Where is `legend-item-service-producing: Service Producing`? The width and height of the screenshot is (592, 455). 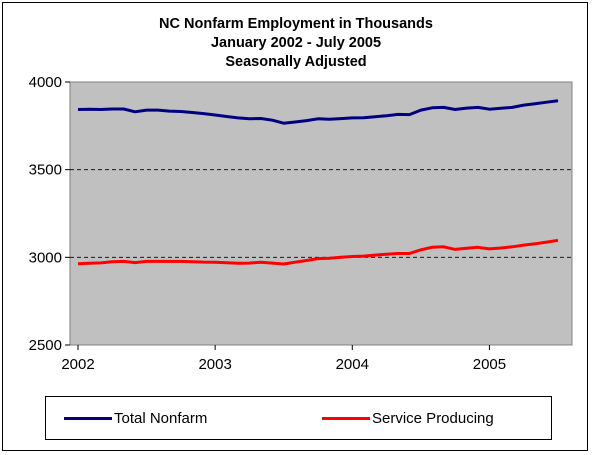 legend-item-service-producing: Service Producing is located at coordinates (408, 418).